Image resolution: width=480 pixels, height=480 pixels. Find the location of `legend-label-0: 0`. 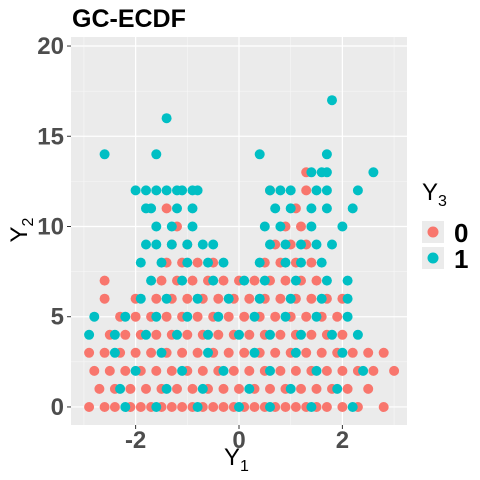

legend-label-0: 0 is located at coordinates (461, 233).